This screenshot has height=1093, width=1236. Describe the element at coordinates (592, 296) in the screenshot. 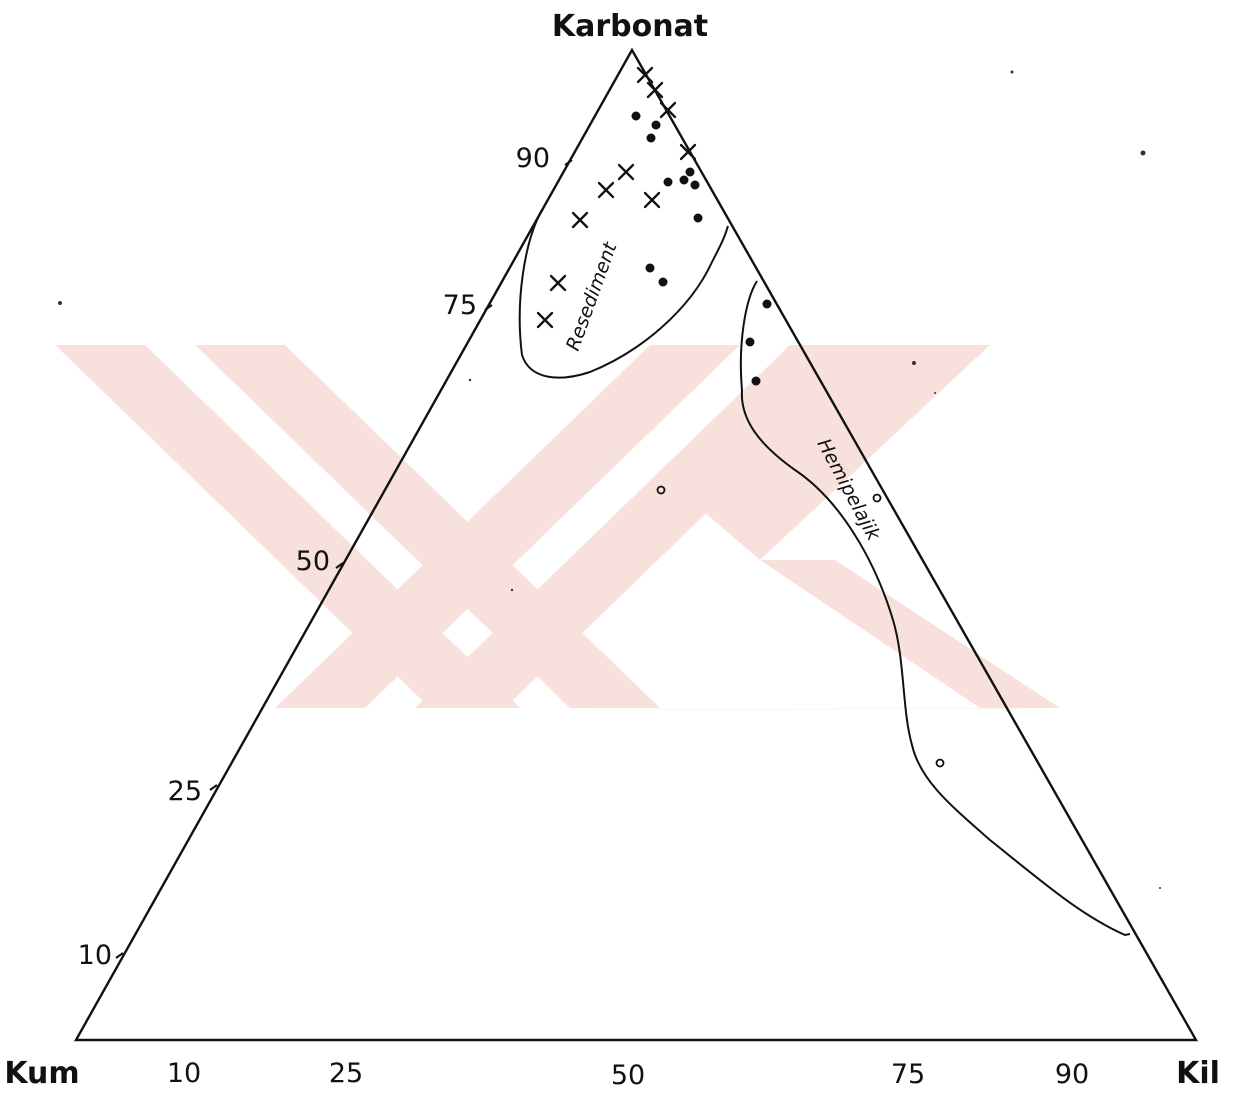

I see `region-label-resediment: Resediment` at that location.